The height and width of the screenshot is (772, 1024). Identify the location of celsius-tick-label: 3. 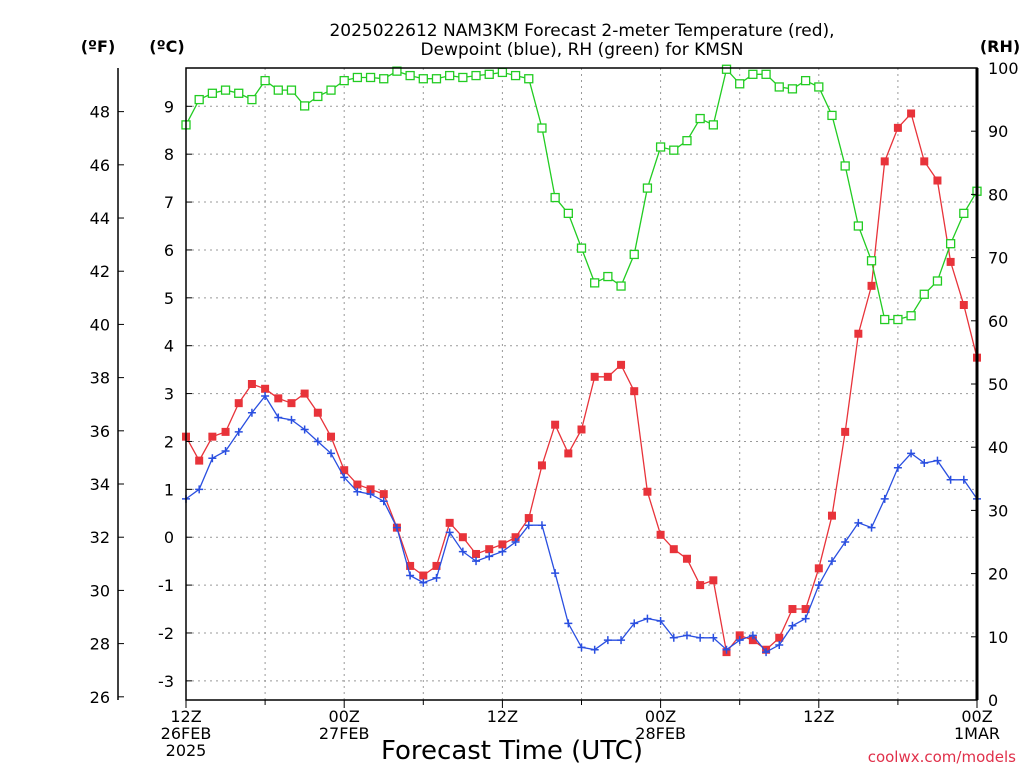
(169, 394).